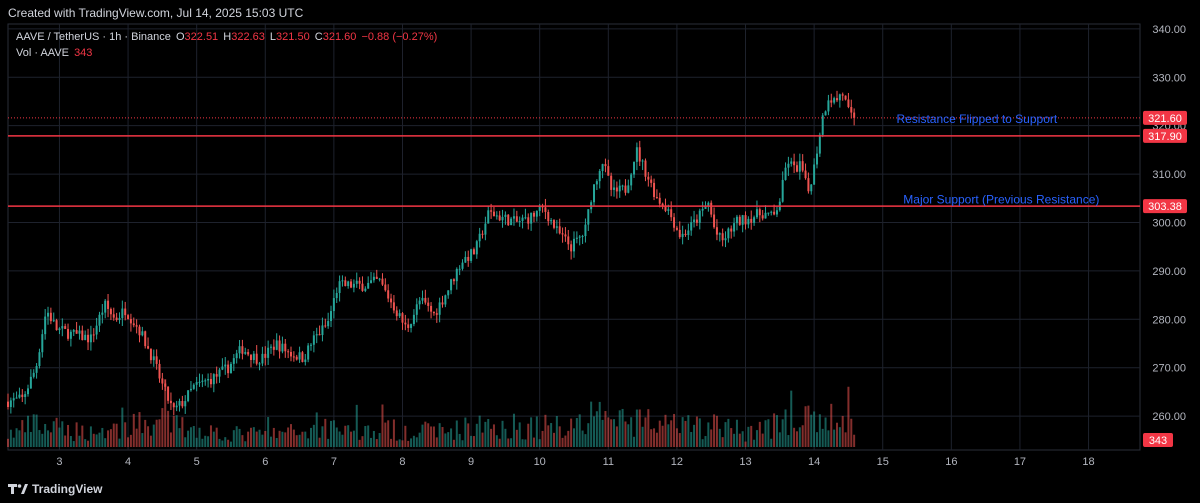 This screenshot has height=503, width=1200. I want to click on x-tick-label: 17, so click(1020, 462).